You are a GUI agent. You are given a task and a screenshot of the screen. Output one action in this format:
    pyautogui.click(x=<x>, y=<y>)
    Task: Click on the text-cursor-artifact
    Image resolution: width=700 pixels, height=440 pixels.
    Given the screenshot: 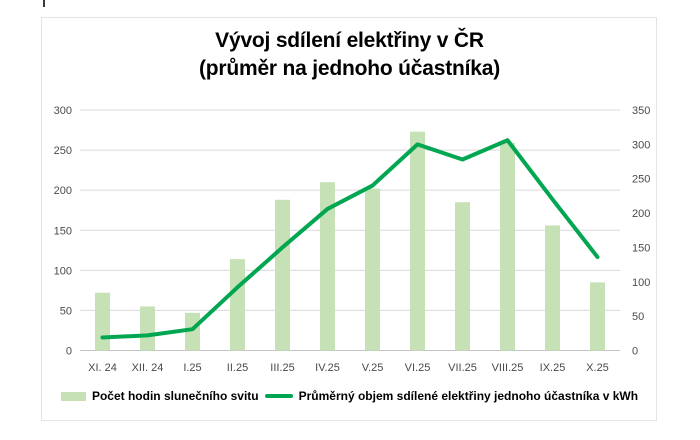 What is the action you would take?
    pyautogui.click(x=44, y=3)
    